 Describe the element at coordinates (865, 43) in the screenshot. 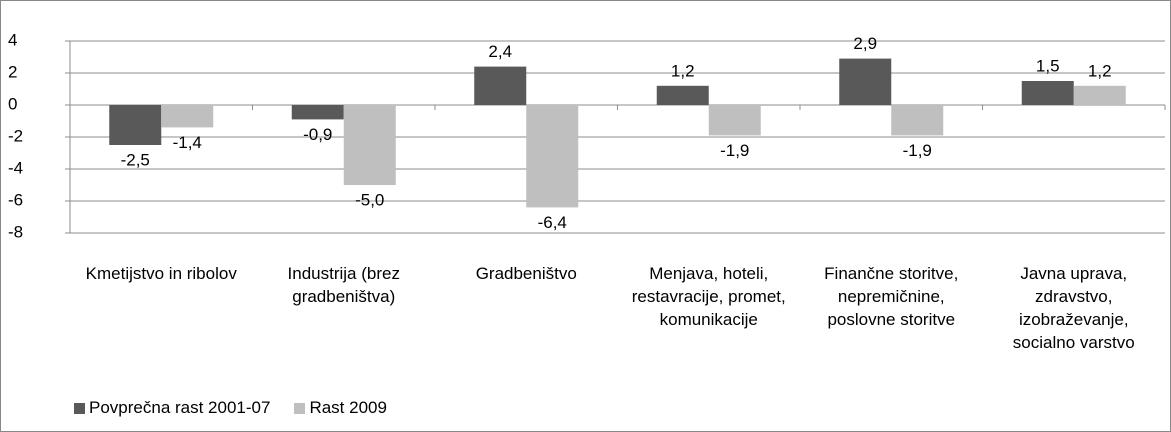

I see `data-label: 2,9` at that location.